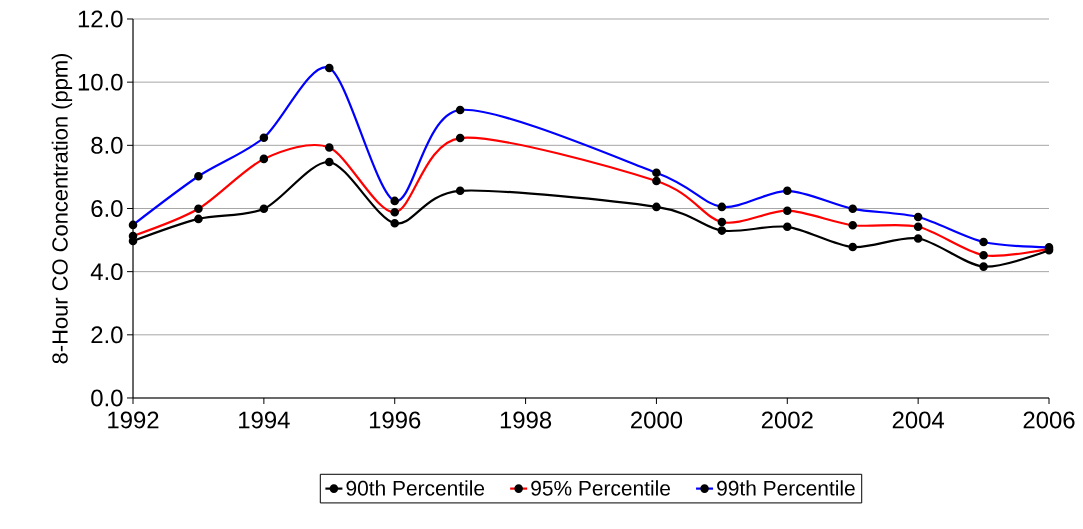 The height and width of the screenshot is (529, 1083). I want to click on y-tick-label: 10.0, so click(100, 82).